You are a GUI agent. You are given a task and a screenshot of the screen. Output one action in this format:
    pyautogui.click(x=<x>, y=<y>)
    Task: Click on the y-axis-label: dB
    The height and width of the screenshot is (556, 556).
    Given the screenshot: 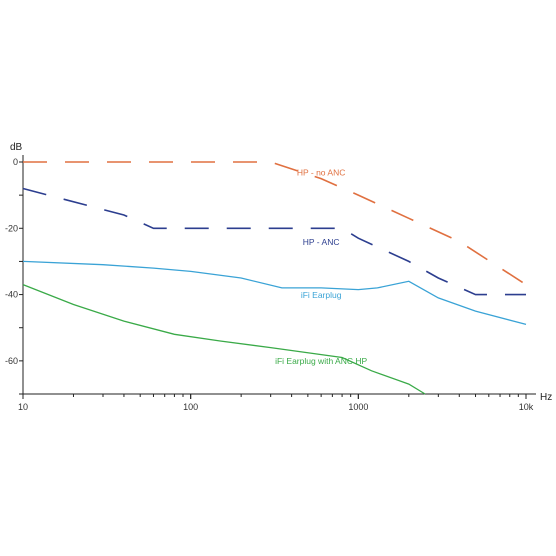 What is the action you would take?
    pyautogui.click(x=16, y=147)
    